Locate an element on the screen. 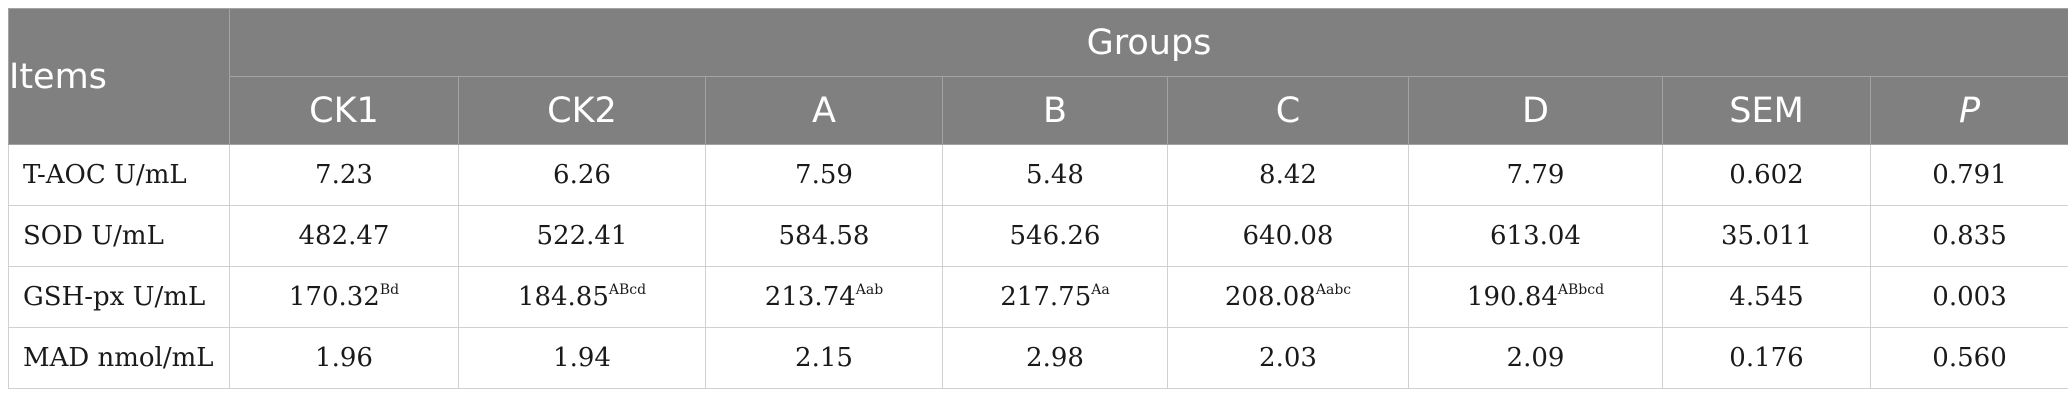  cell-value: 5.48 is located at coordinates (1055, 175).